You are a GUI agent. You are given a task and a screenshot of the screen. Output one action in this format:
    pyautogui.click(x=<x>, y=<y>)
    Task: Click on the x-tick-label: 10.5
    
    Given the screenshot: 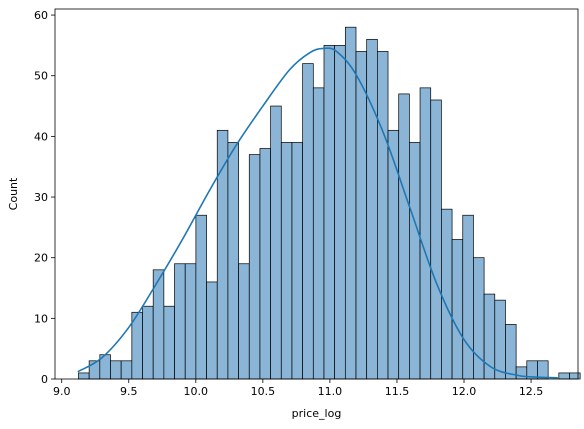 What is the action you would take?
    pyautogui.click(x=263, y=391)
    